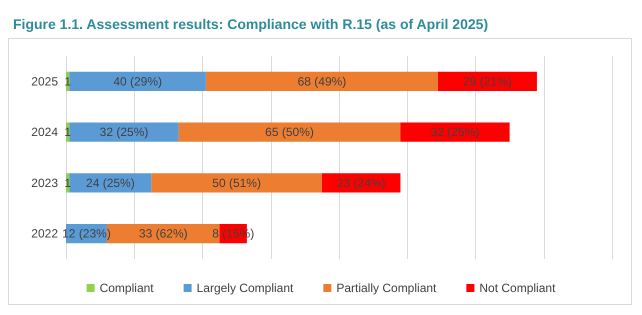 This screenshot has height=315, width=642. I want to click on data-label: 40 (29%), so click(137, 81).